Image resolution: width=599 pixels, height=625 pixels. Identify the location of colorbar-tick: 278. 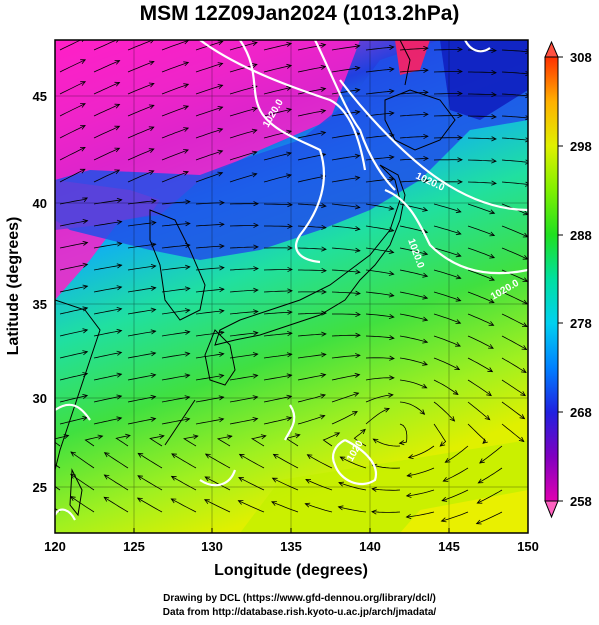
(581, 323).